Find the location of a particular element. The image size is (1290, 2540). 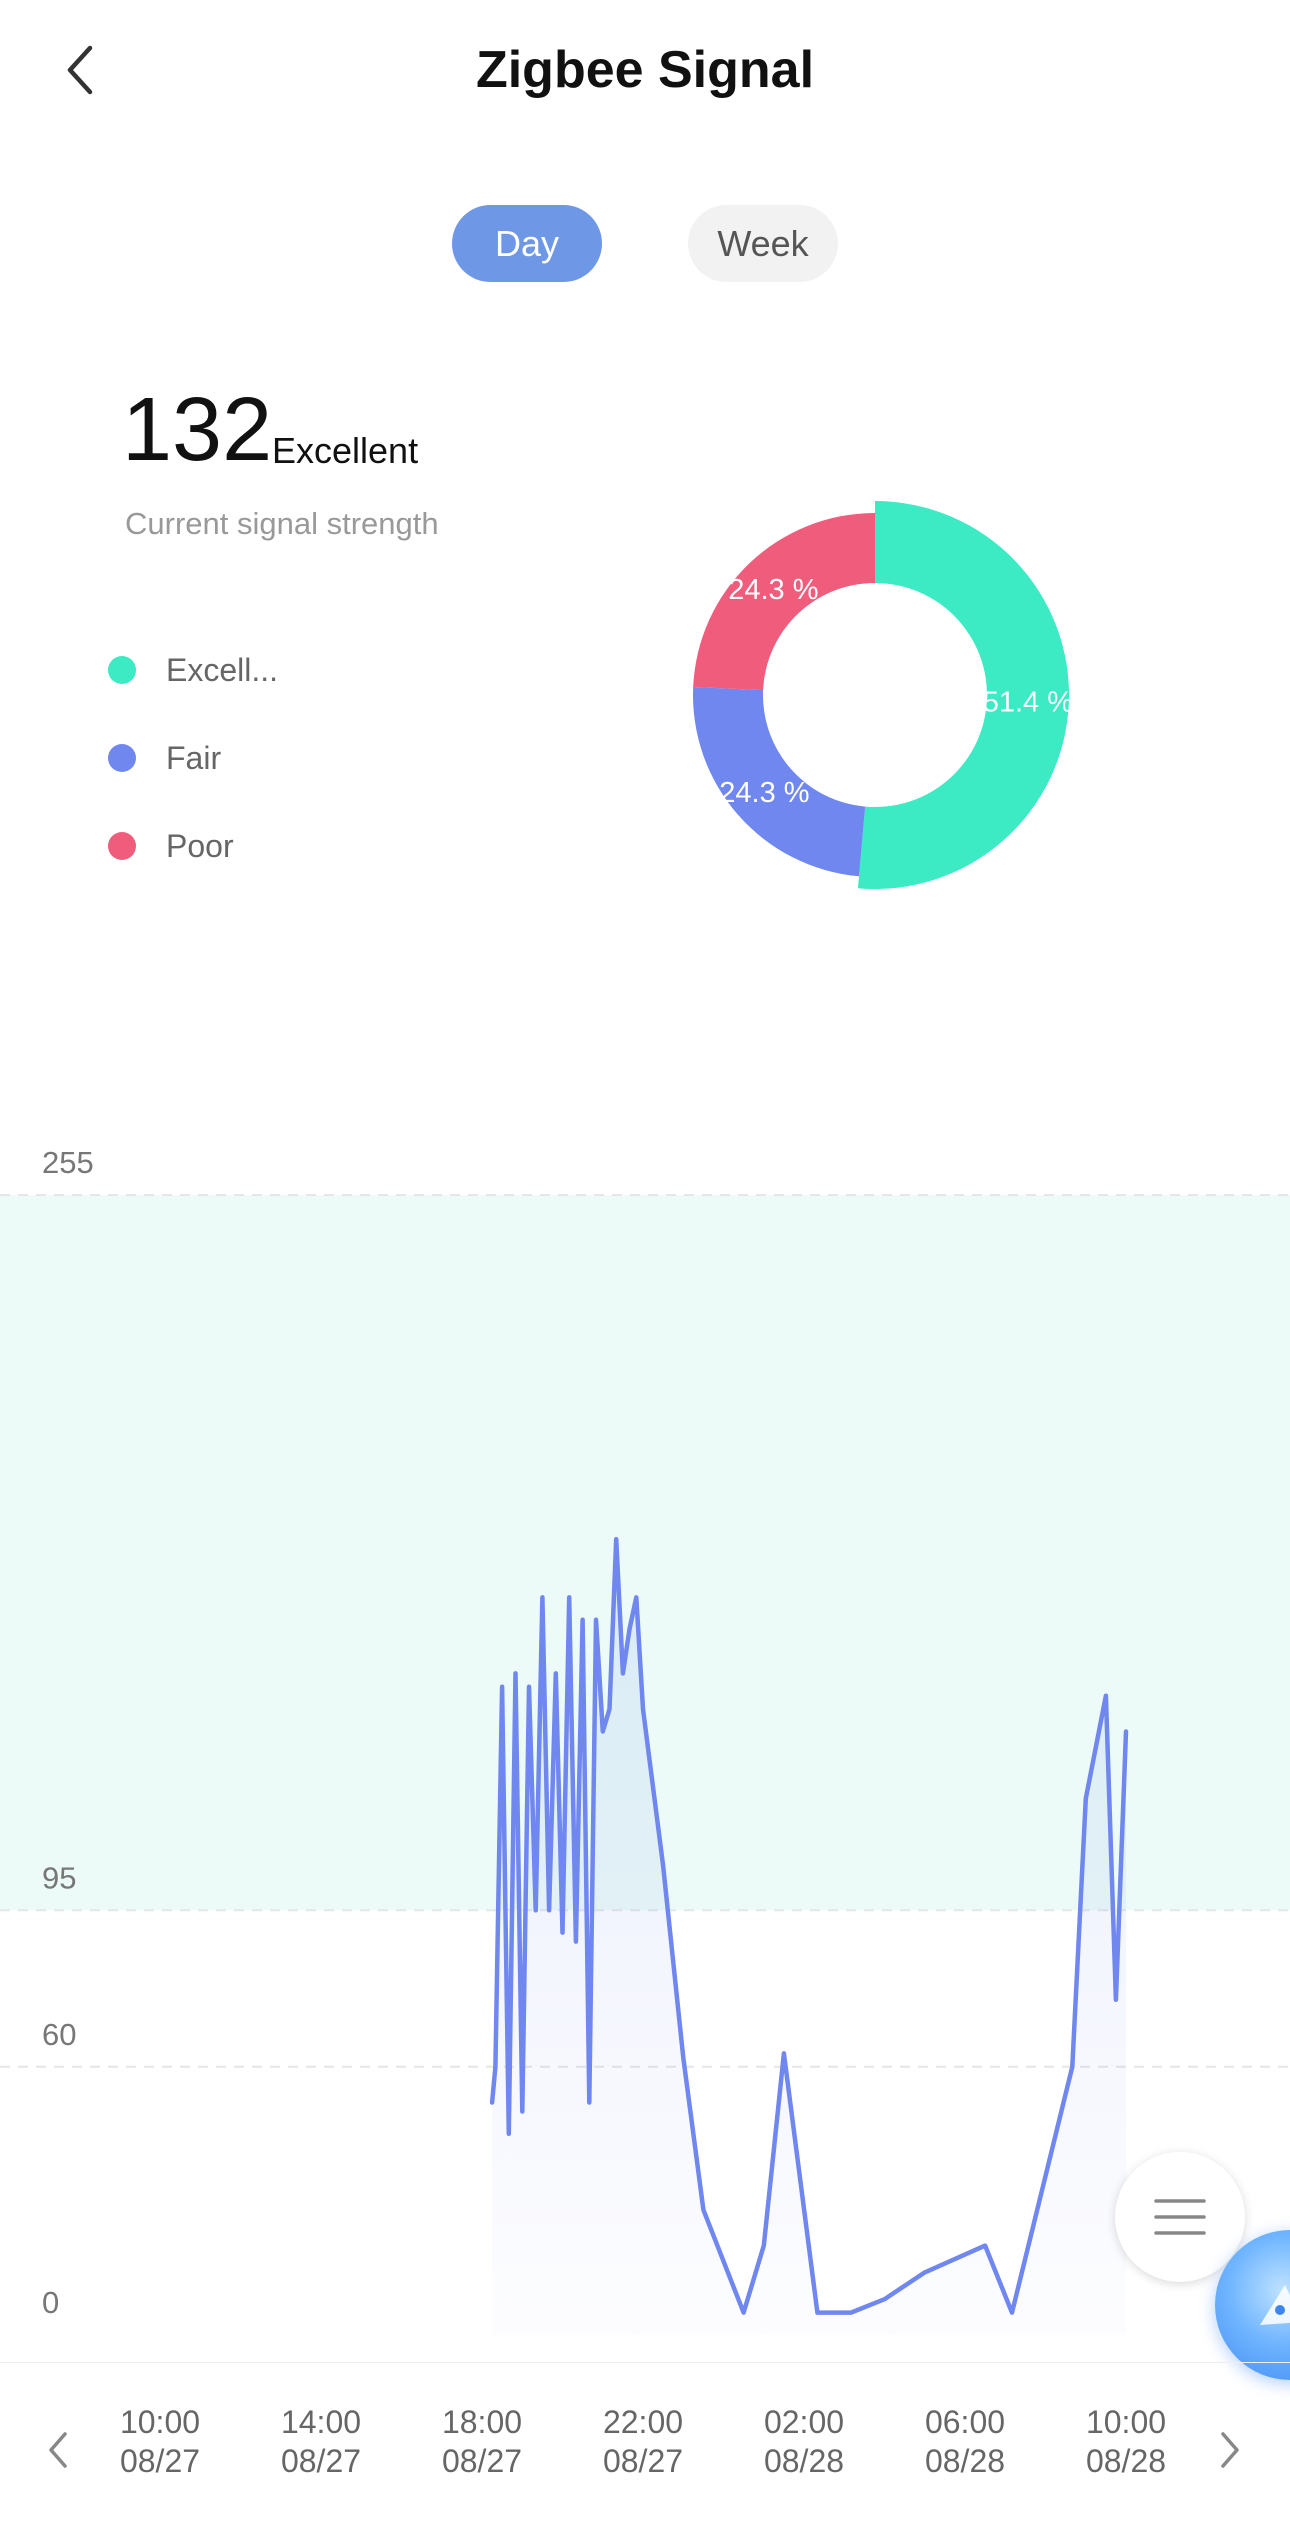

x-tick-time: 14:00 is located at coordinates (321, 2422).